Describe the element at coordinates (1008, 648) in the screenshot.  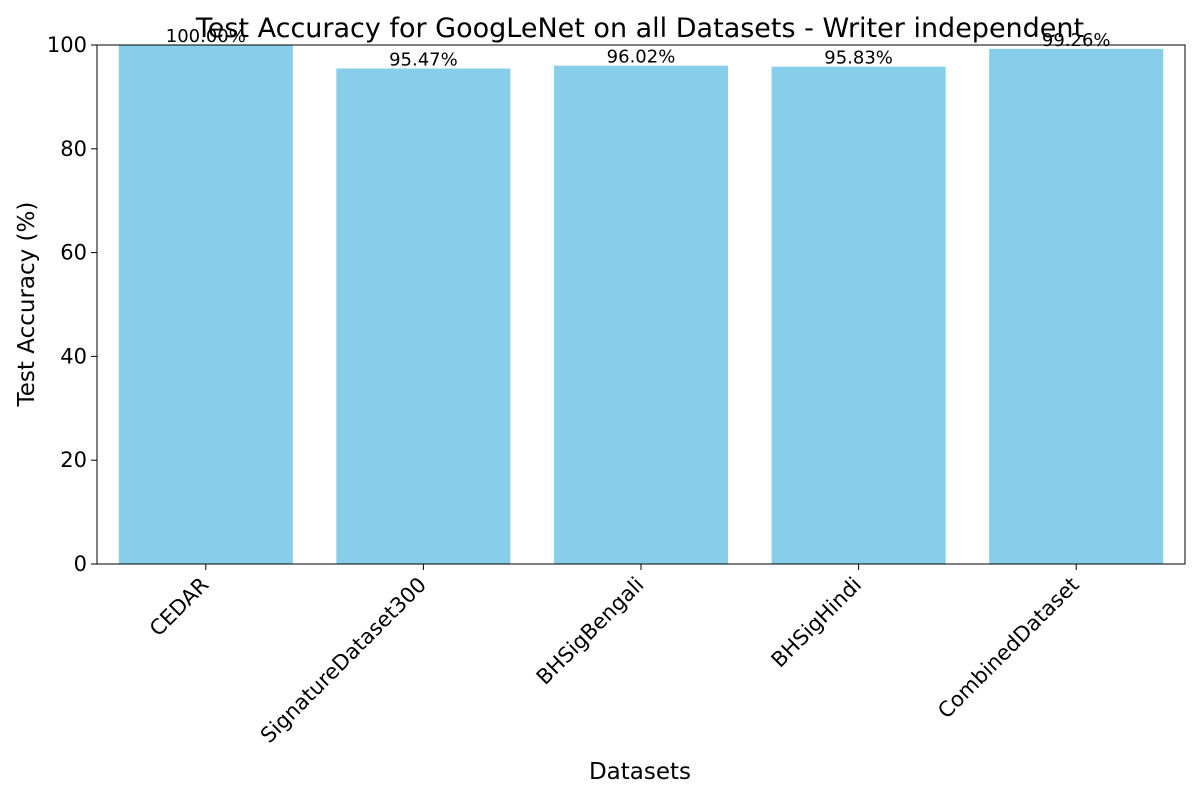
I see `x-tick-label: CombinedDataset` at that location.